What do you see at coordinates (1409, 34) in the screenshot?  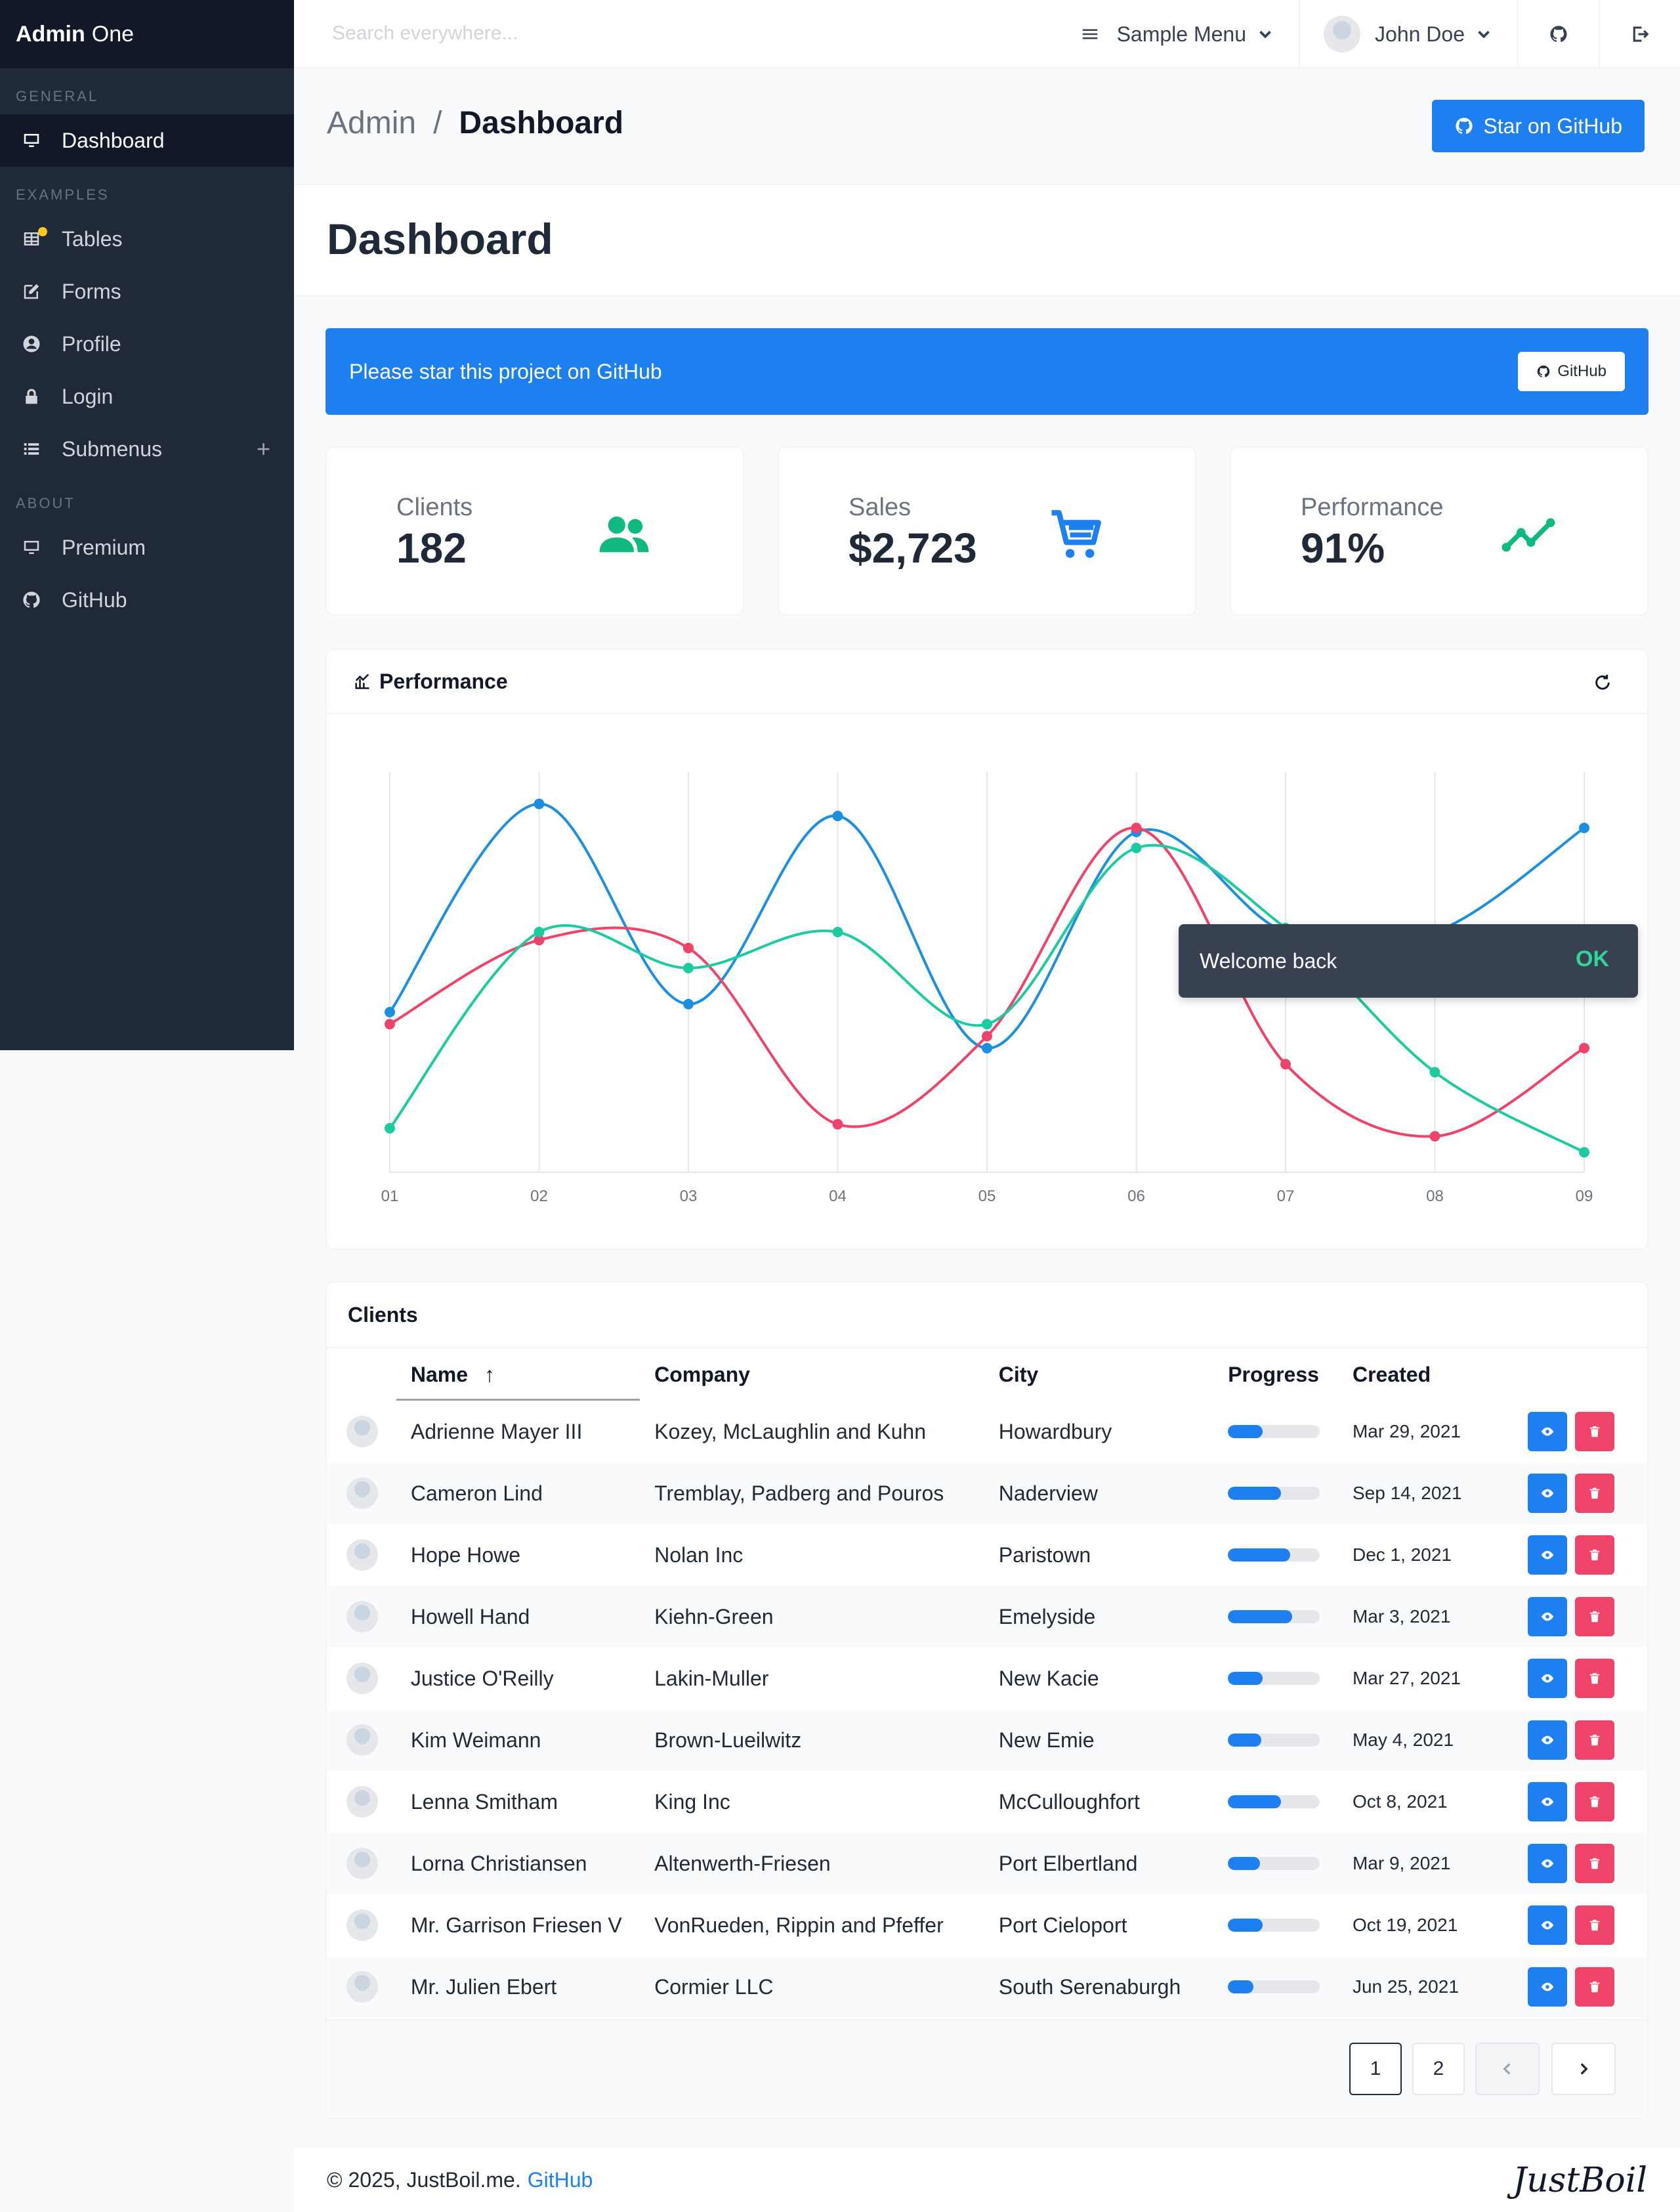 I see `user-menu-dropdown: John Doe` at bounding box center [1409, 34].